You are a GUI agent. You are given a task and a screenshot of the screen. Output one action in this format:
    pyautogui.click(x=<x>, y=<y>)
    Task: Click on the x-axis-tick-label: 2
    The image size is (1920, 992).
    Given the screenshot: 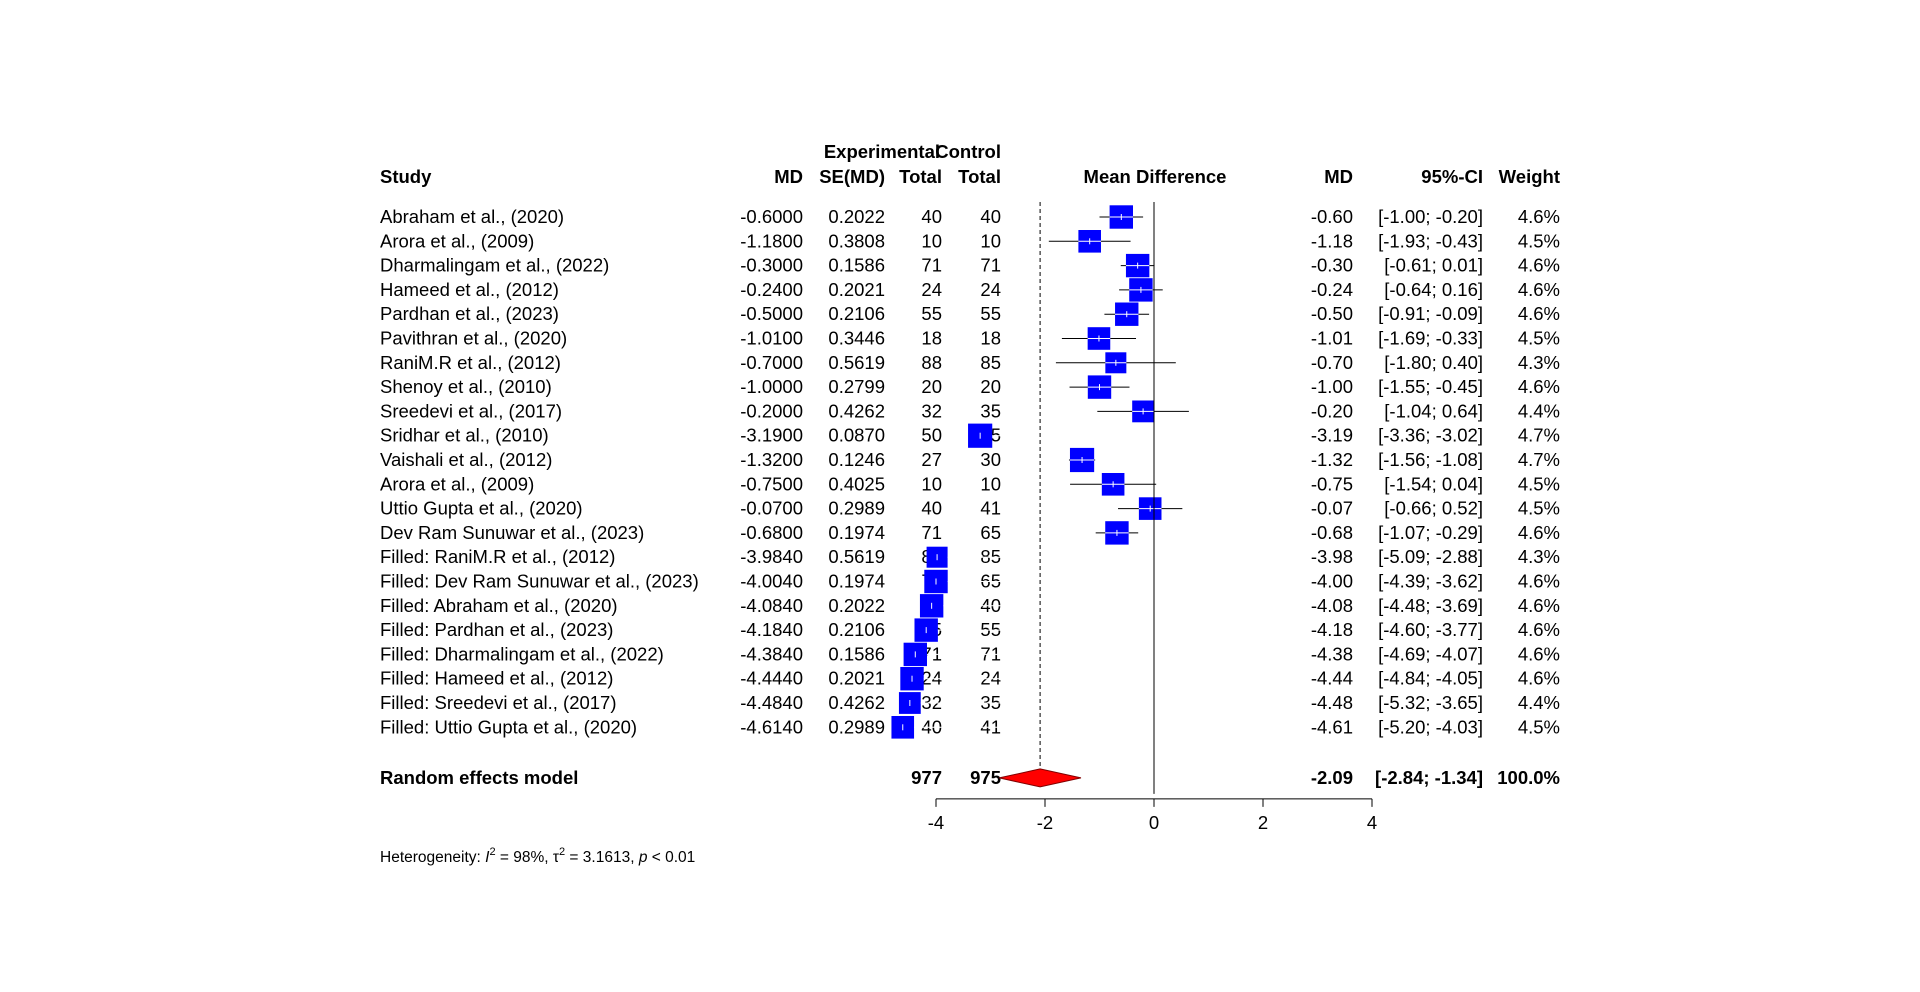 What is the action you would take?
    pyautogui.click(x=1263, y=822)
    